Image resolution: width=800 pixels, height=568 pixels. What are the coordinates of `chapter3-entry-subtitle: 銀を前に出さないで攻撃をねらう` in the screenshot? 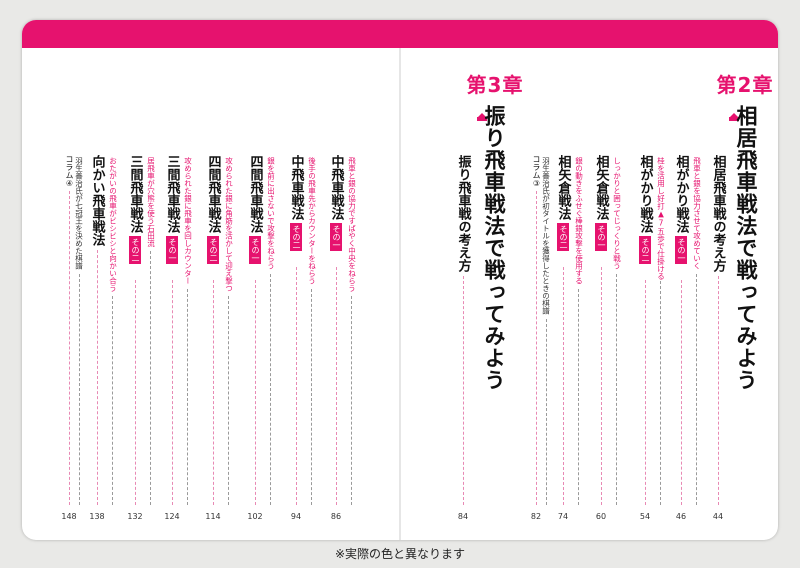 It's located at (271, 213).